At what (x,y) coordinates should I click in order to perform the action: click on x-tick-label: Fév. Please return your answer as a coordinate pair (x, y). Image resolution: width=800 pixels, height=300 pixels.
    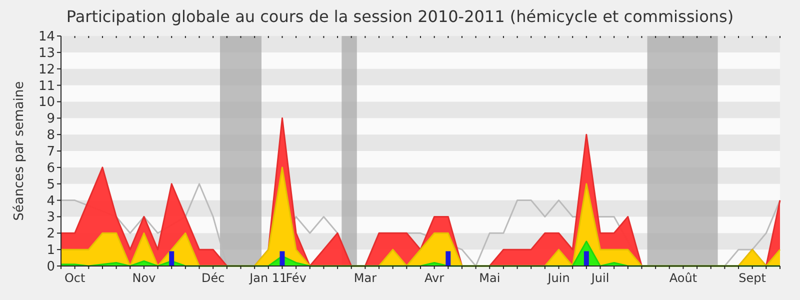
    Looking at the image, I should click on (296, 278).